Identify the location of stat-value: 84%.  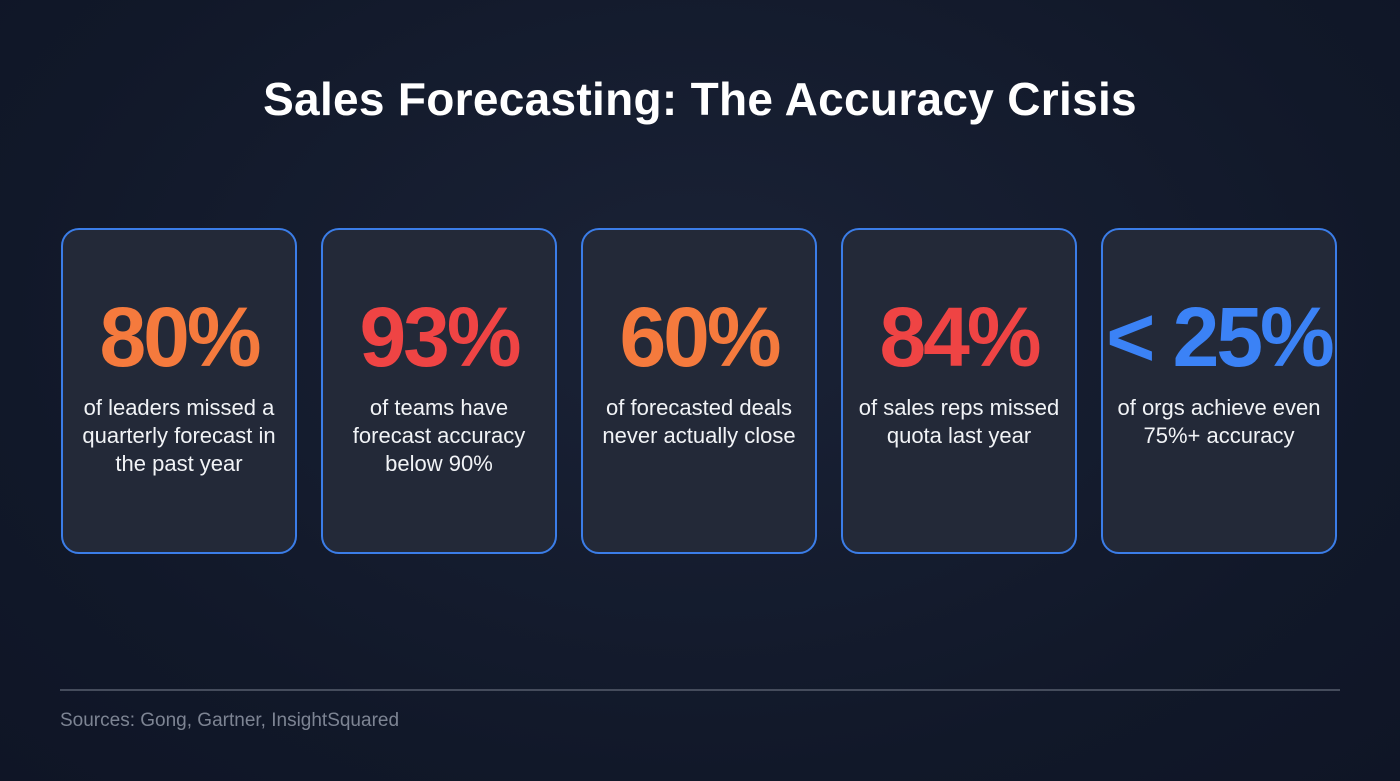
(960, 337).